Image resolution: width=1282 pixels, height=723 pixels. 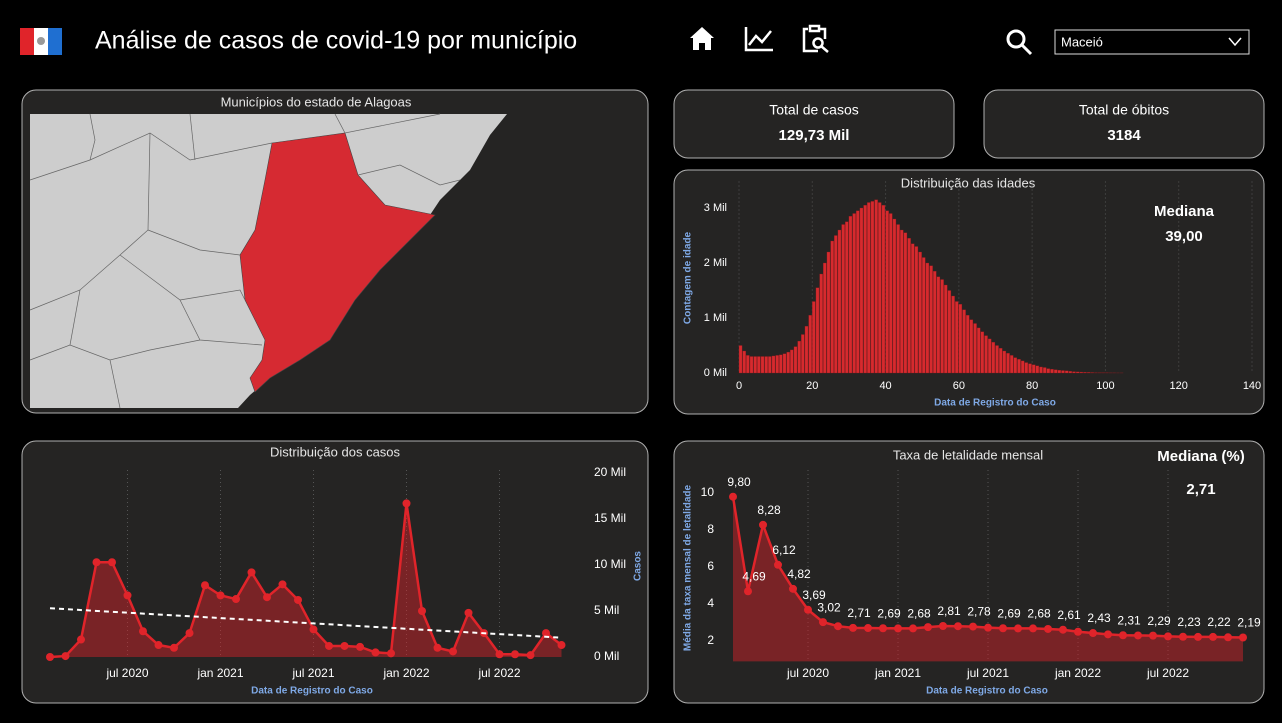 What do you see at coordinates (710, 640) in the screenshot?
I see `y-tick-label: 2` at bounding box center [710, 640].